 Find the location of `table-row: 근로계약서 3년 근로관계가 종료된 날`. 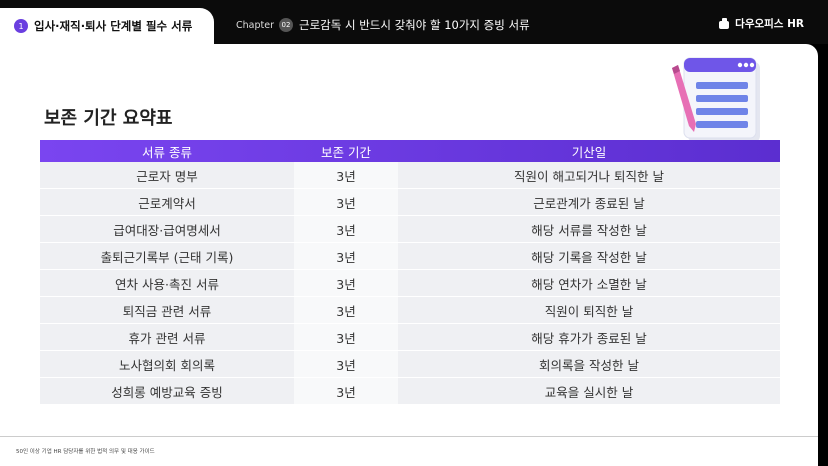

table-row: 근로계약서 3년 근로관계가 종료된 날 is located at coordinates (410, 202).